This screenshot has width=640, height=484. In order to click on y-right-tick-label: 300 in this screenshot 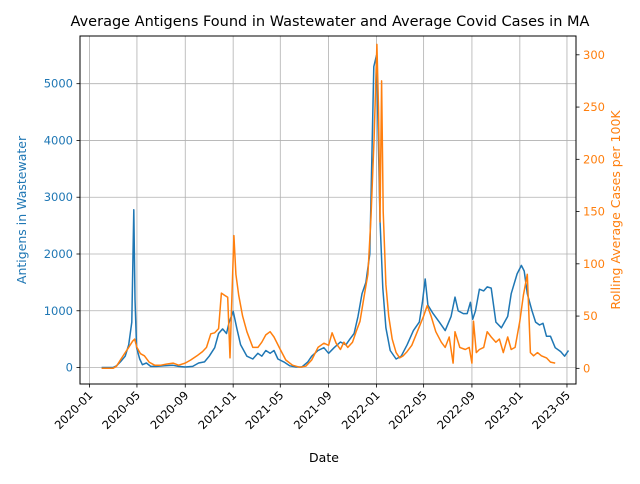, I will do `click(594, 55)`.